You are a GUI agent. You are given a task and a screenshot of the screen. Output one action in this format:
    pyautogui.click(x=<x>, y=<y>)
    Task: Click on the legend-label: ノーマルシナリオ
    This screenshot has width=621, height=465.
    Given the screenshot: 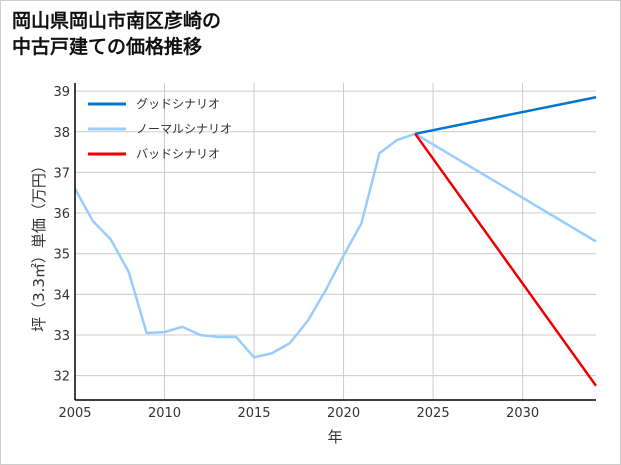 What is the action you would take?
    pyautogui.click(x=184, y=129)
    